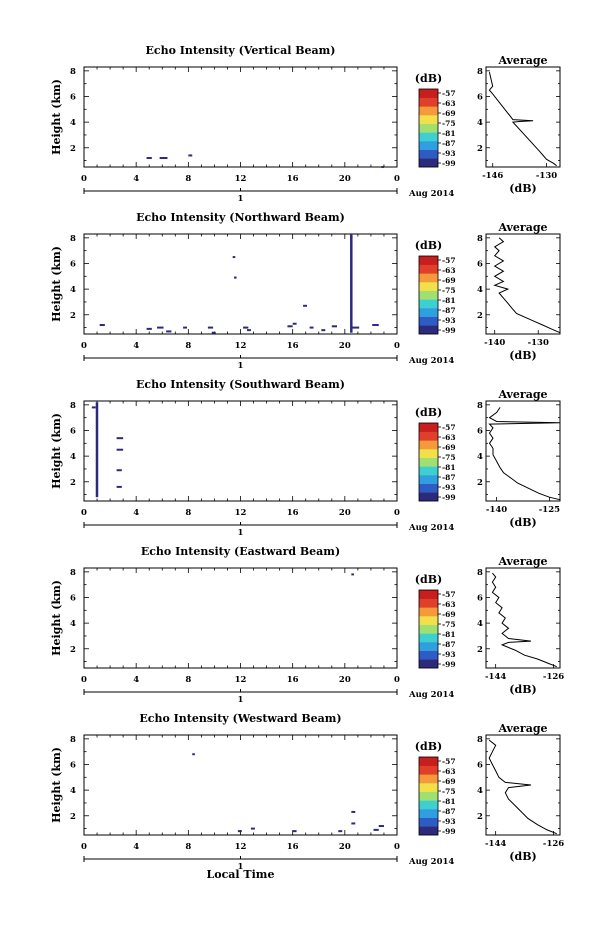 The height and width of the screenshot is (929, 613). I want to click on x-tick-label: 20, so click(345, 346).